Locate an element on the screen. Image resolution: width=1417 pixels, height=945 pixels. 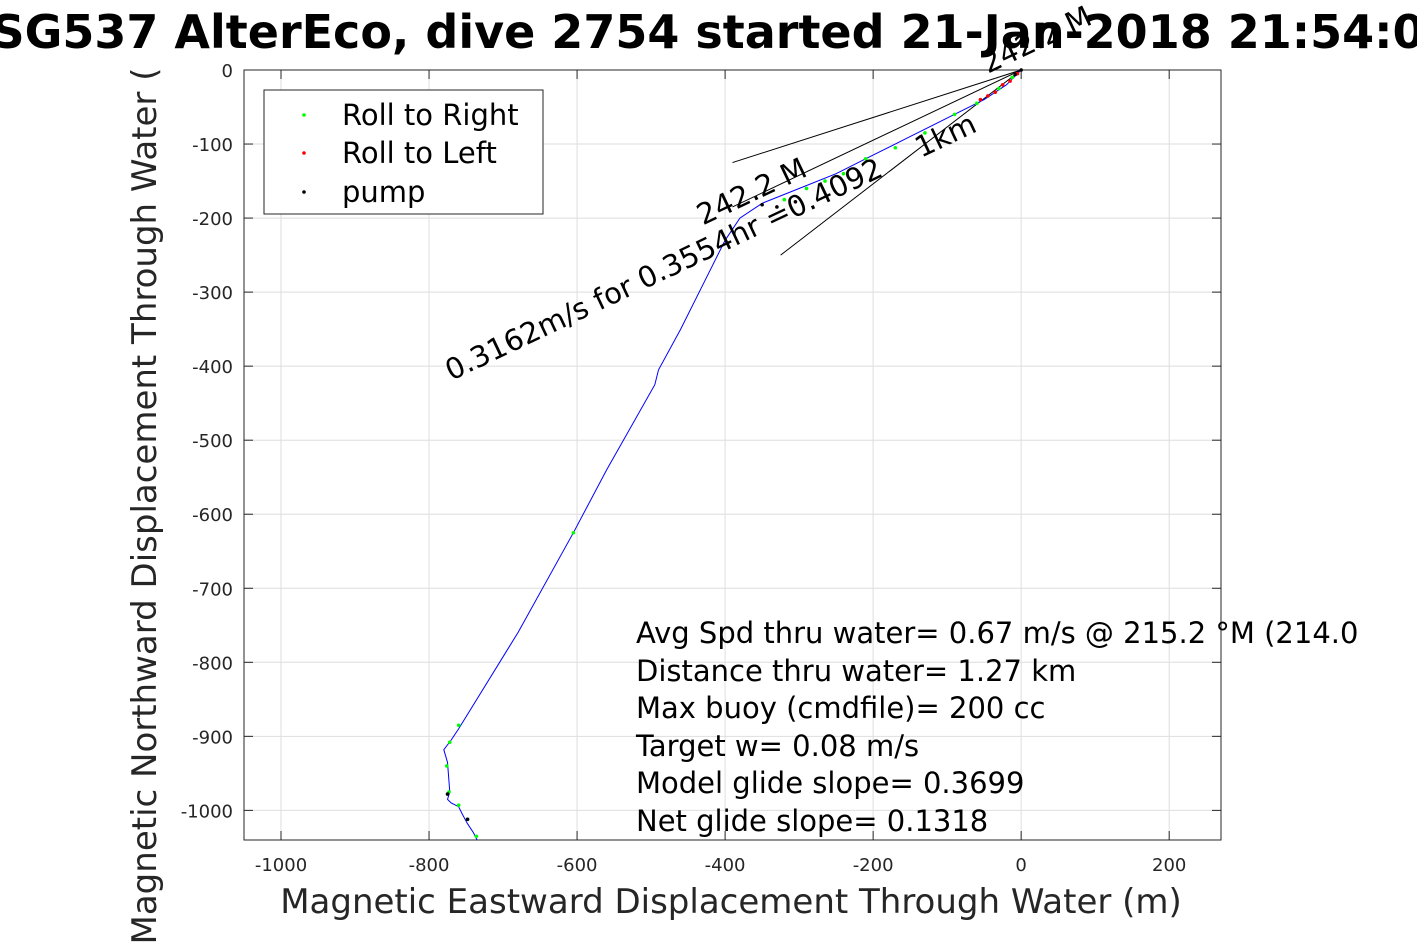
y-tick-label: -600 is located at coordinates (212, 515).